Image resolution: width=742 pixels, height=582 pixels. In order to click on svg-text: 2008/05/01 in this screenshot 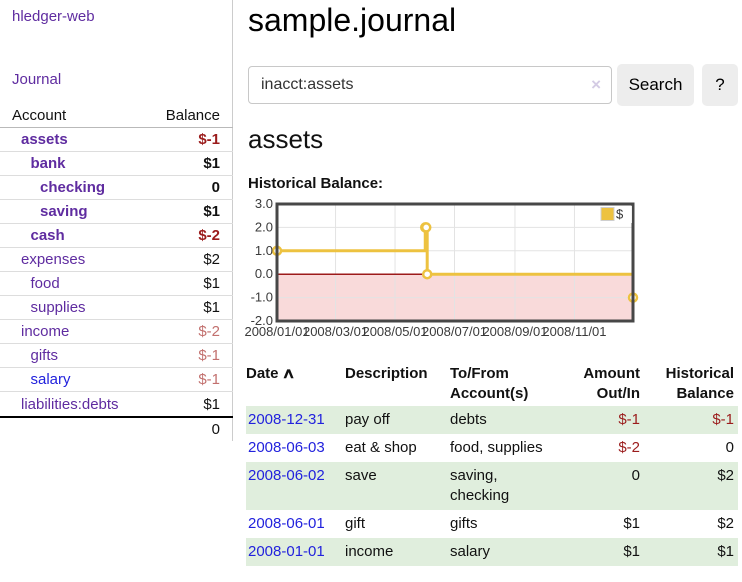, I will do `click(394, 331)`.